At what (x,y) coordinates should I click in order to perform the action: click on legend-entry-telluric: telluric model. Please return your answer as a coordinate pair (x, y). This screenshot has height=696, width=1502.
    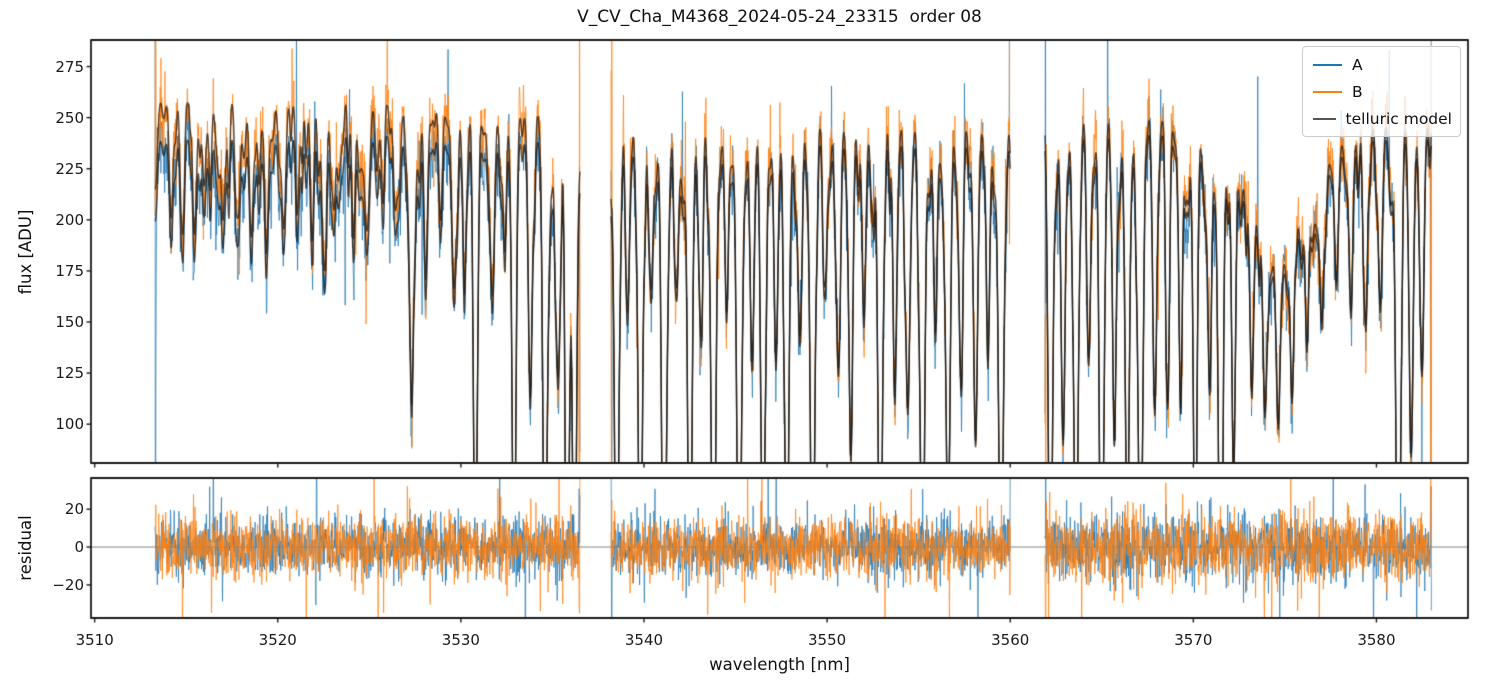
    Looking at the image, I should click on (1381, 119).